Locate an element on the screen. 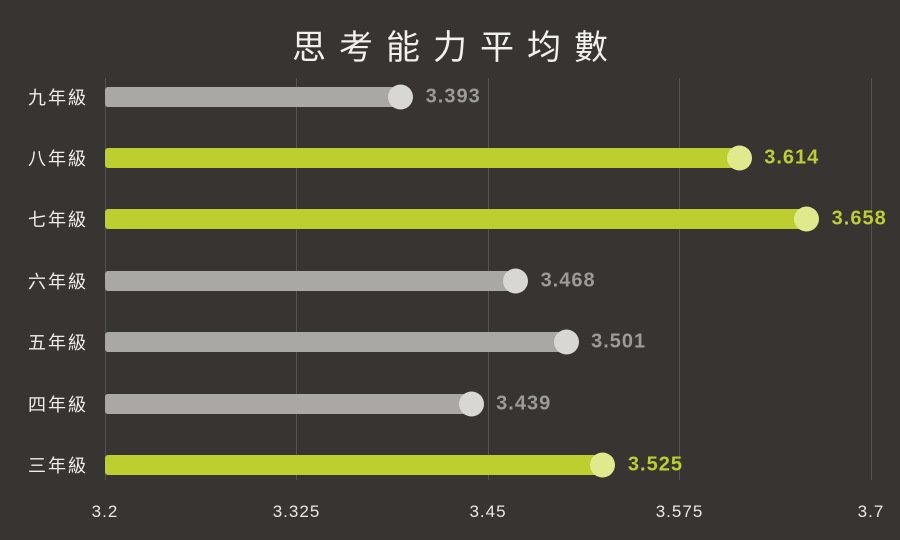  bar-row: 五年級 3.501 is located at coordinates (449, 342).